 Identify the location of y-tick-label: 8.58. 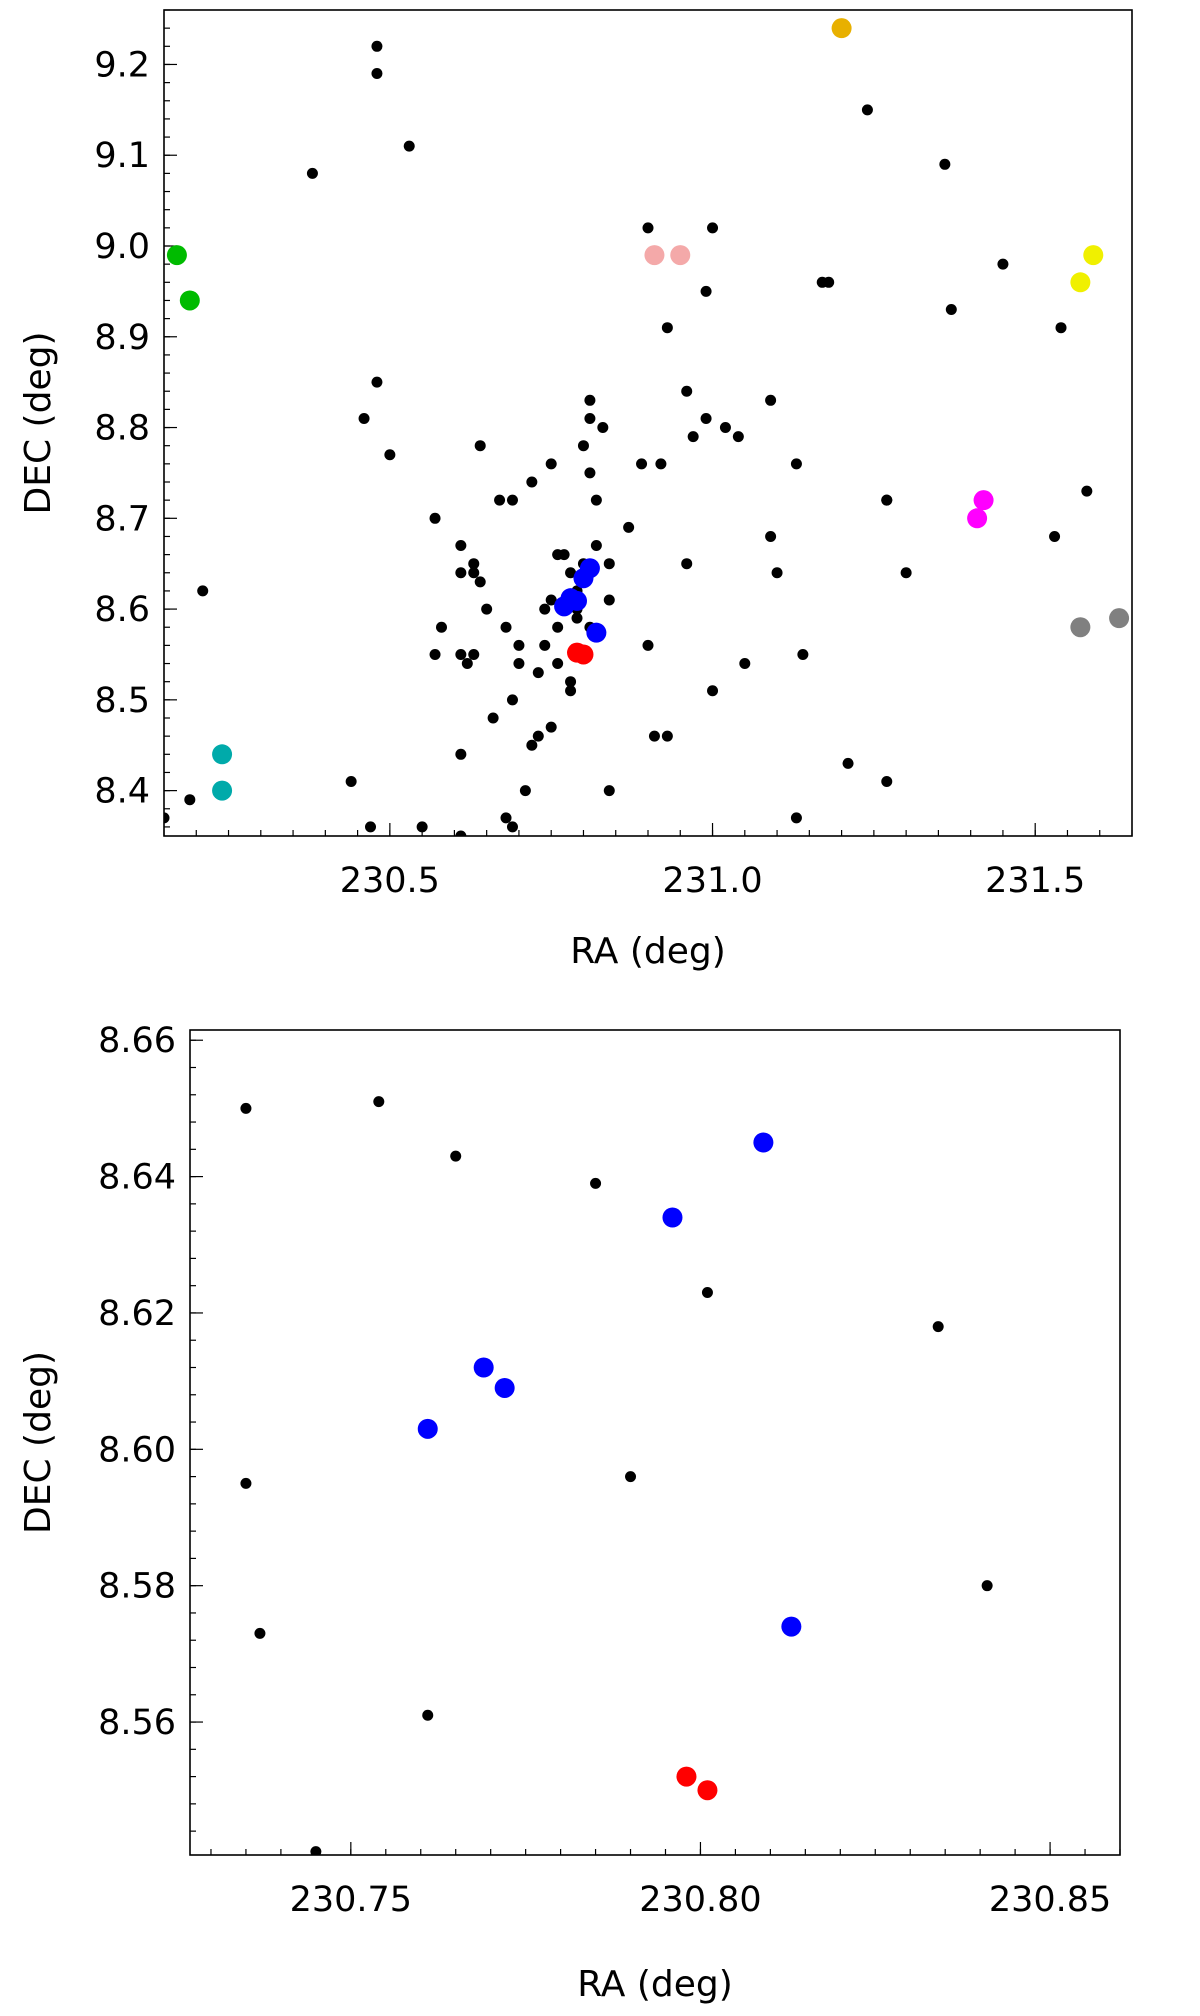
(137, 1587).